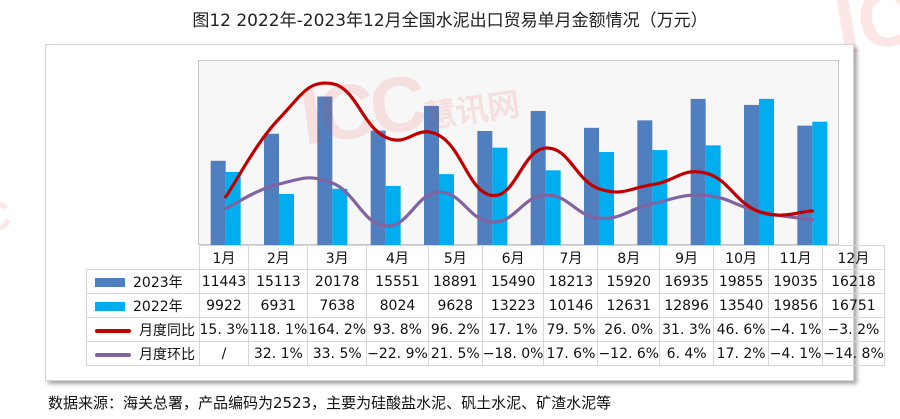 This screenshot has height=419, width=900. Describe the element at coordinates (278, 329) in the screenshot. I see `table-cell: 118. 1%` at that location.